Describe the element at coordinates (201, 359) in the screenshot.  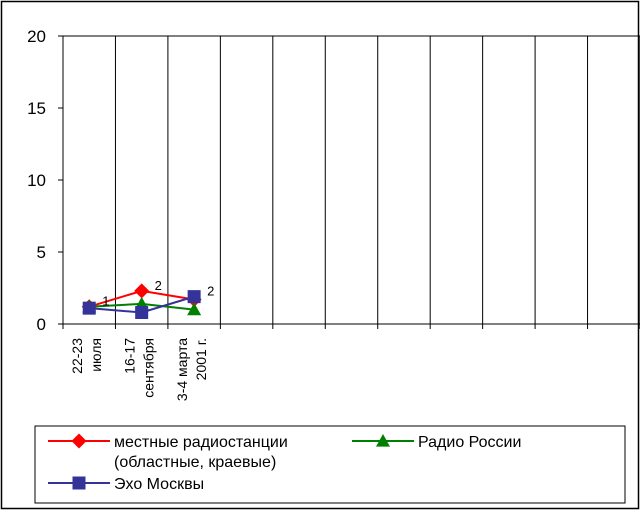
I see `x-tick-label: 2001 г.` at that location.